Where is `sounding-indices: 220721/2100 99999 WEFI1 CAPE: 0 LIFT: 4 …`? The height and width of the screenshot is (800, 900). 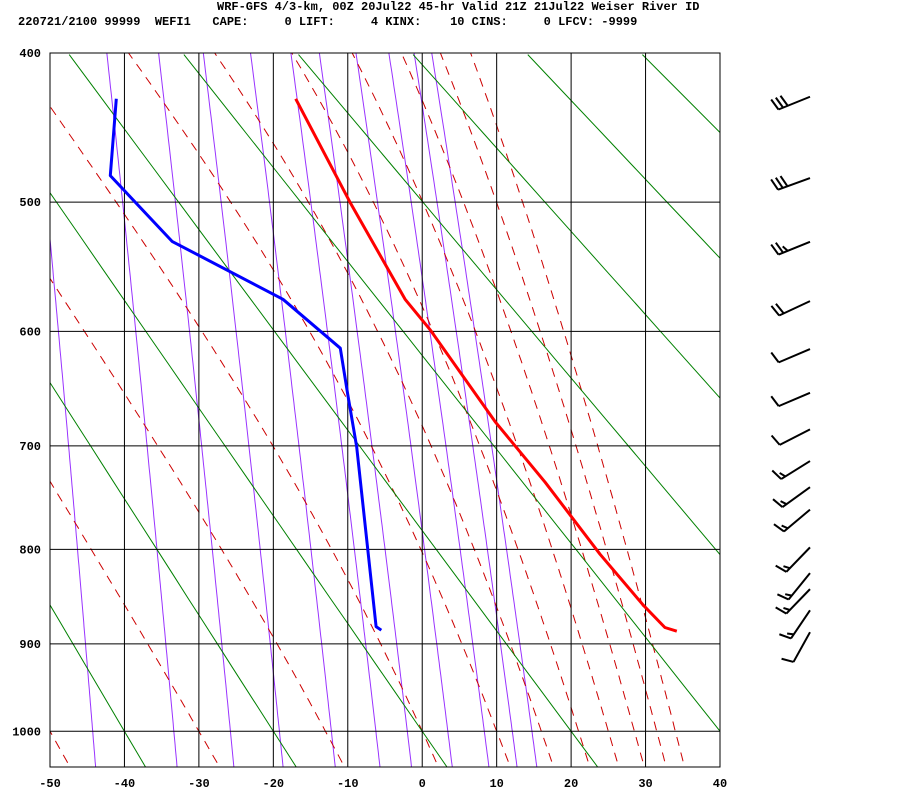 sounding-indices: 220721/2100 99999 WEFI1 CAPE: 0 LIFT: 4 … is located at coordinates (328, 22).